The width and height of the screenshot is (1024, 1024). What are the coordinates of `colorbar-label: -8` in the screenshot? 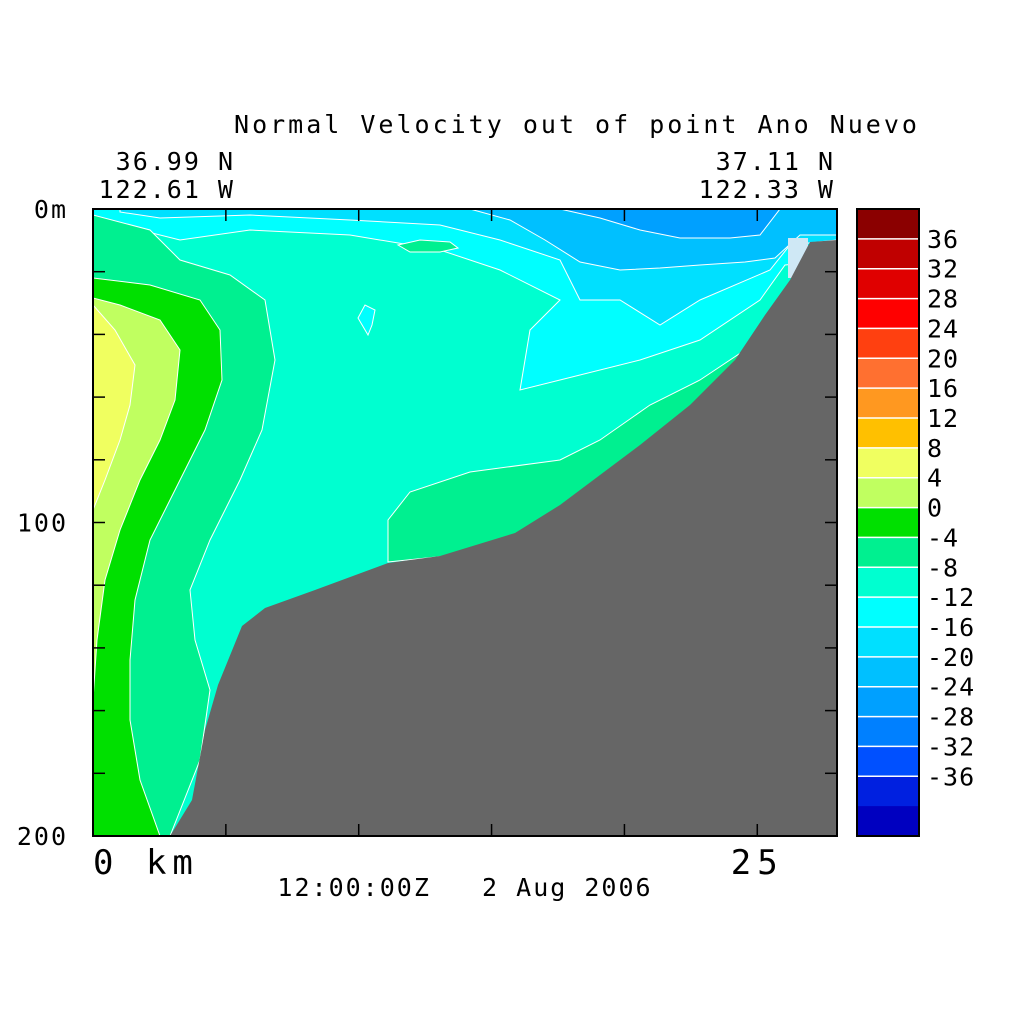 It's located at (943, 567).